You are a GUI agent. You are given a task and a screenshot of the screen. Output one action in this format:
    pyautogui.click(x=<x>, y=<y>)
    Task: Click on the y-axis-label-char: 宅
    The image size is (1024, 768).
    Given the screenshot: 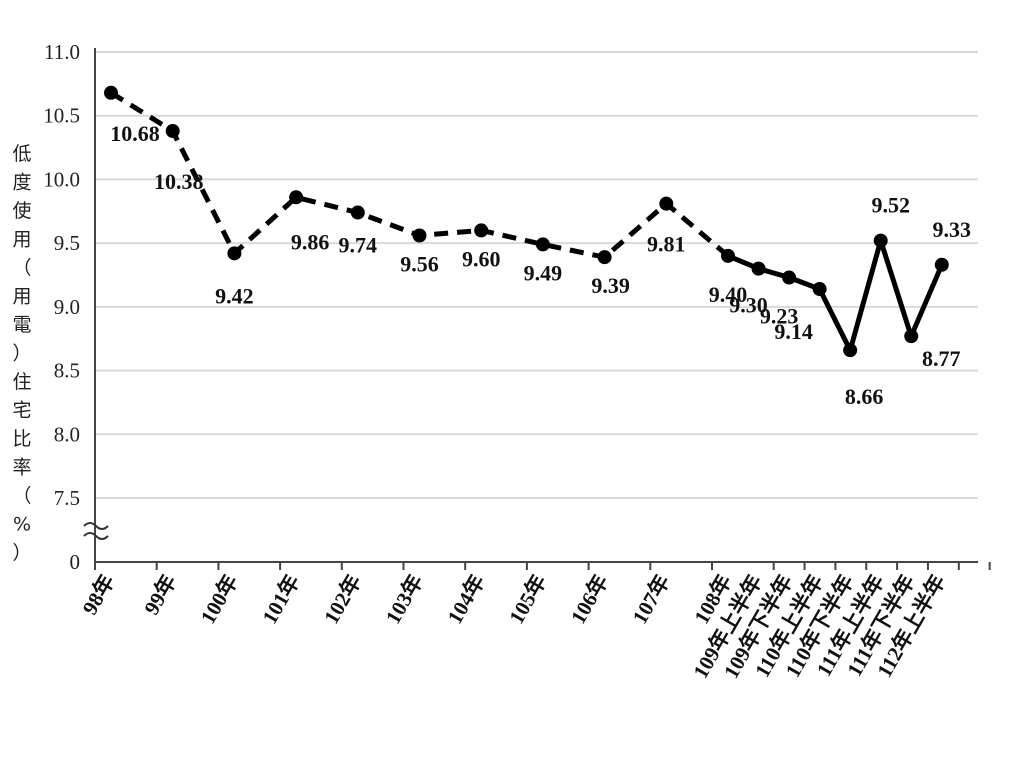 What is the action you would take?
    pyautogui.click(x=21, y=411)
    